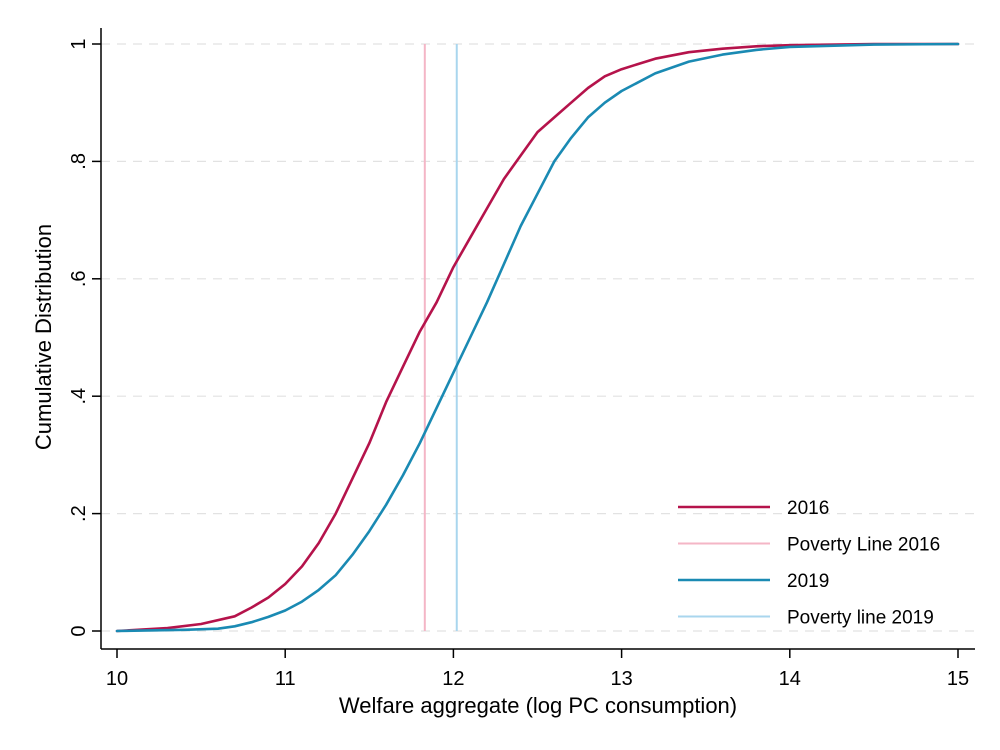  What do you see at coordinates (117, 679) in the screenshot?
I see `x-tick-label: 10` at bounding box center [117, 679].